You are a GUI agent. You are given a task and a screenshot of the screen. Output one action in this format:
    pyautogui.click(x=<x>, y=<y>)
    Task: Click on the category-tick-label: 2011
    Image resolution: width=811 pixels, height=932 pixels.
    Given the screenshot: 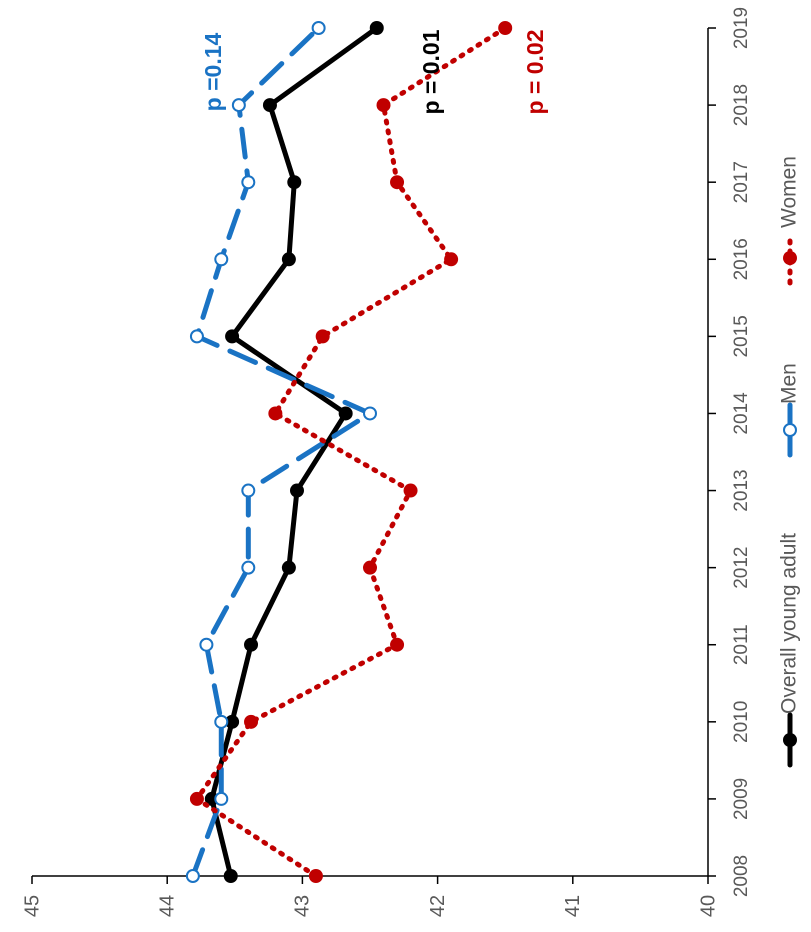 What is the action you would take?
    pyautogui.click(x=741, y=644)
    